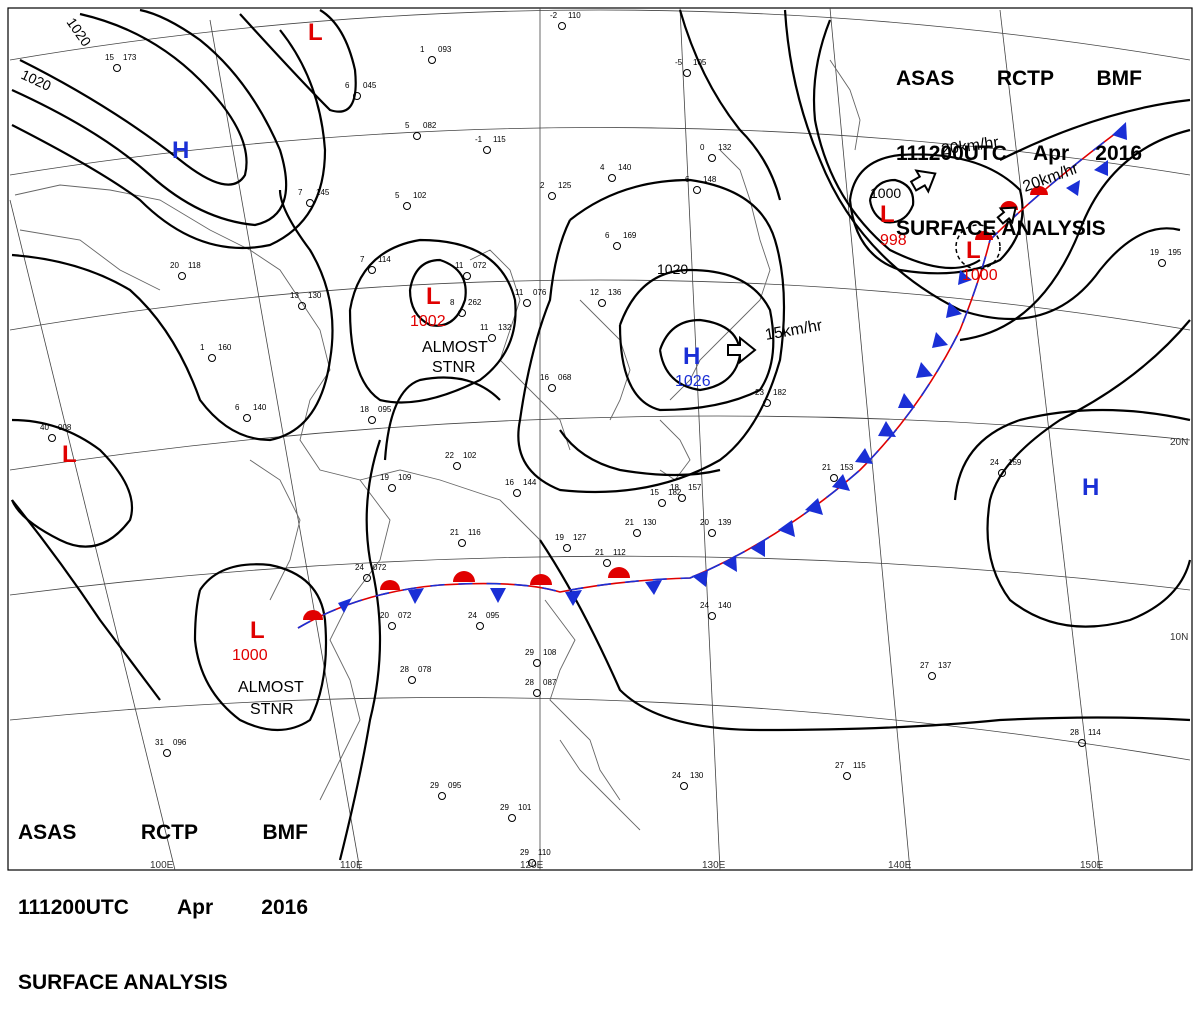 This screenshot has height=1020, width=1200. Describe the element at coordinates (701, 184) in the screenshot. I see `station-plot: 6 148` at that location.